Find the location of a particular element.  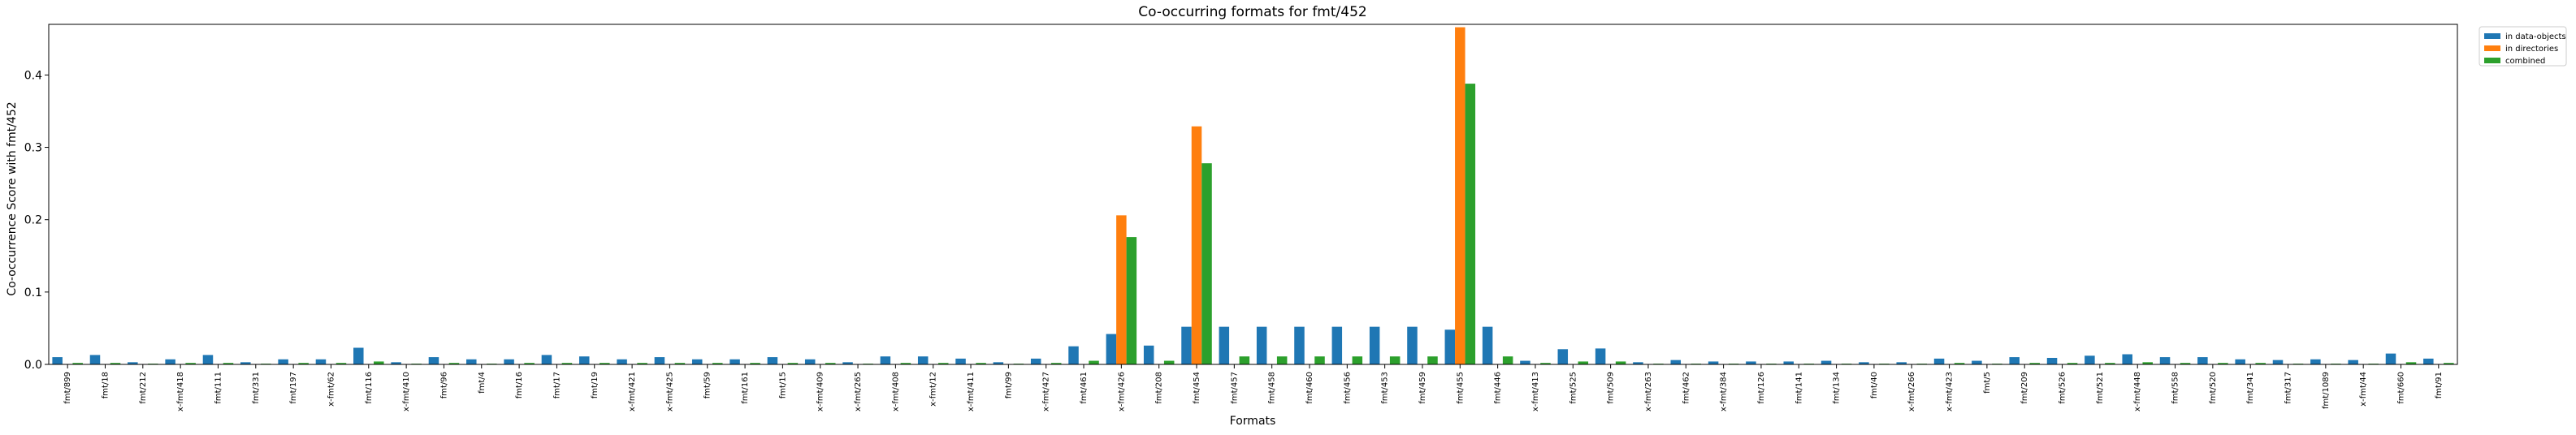

x-tick-label: fmt/134 is located at coordinates (1837, 388).